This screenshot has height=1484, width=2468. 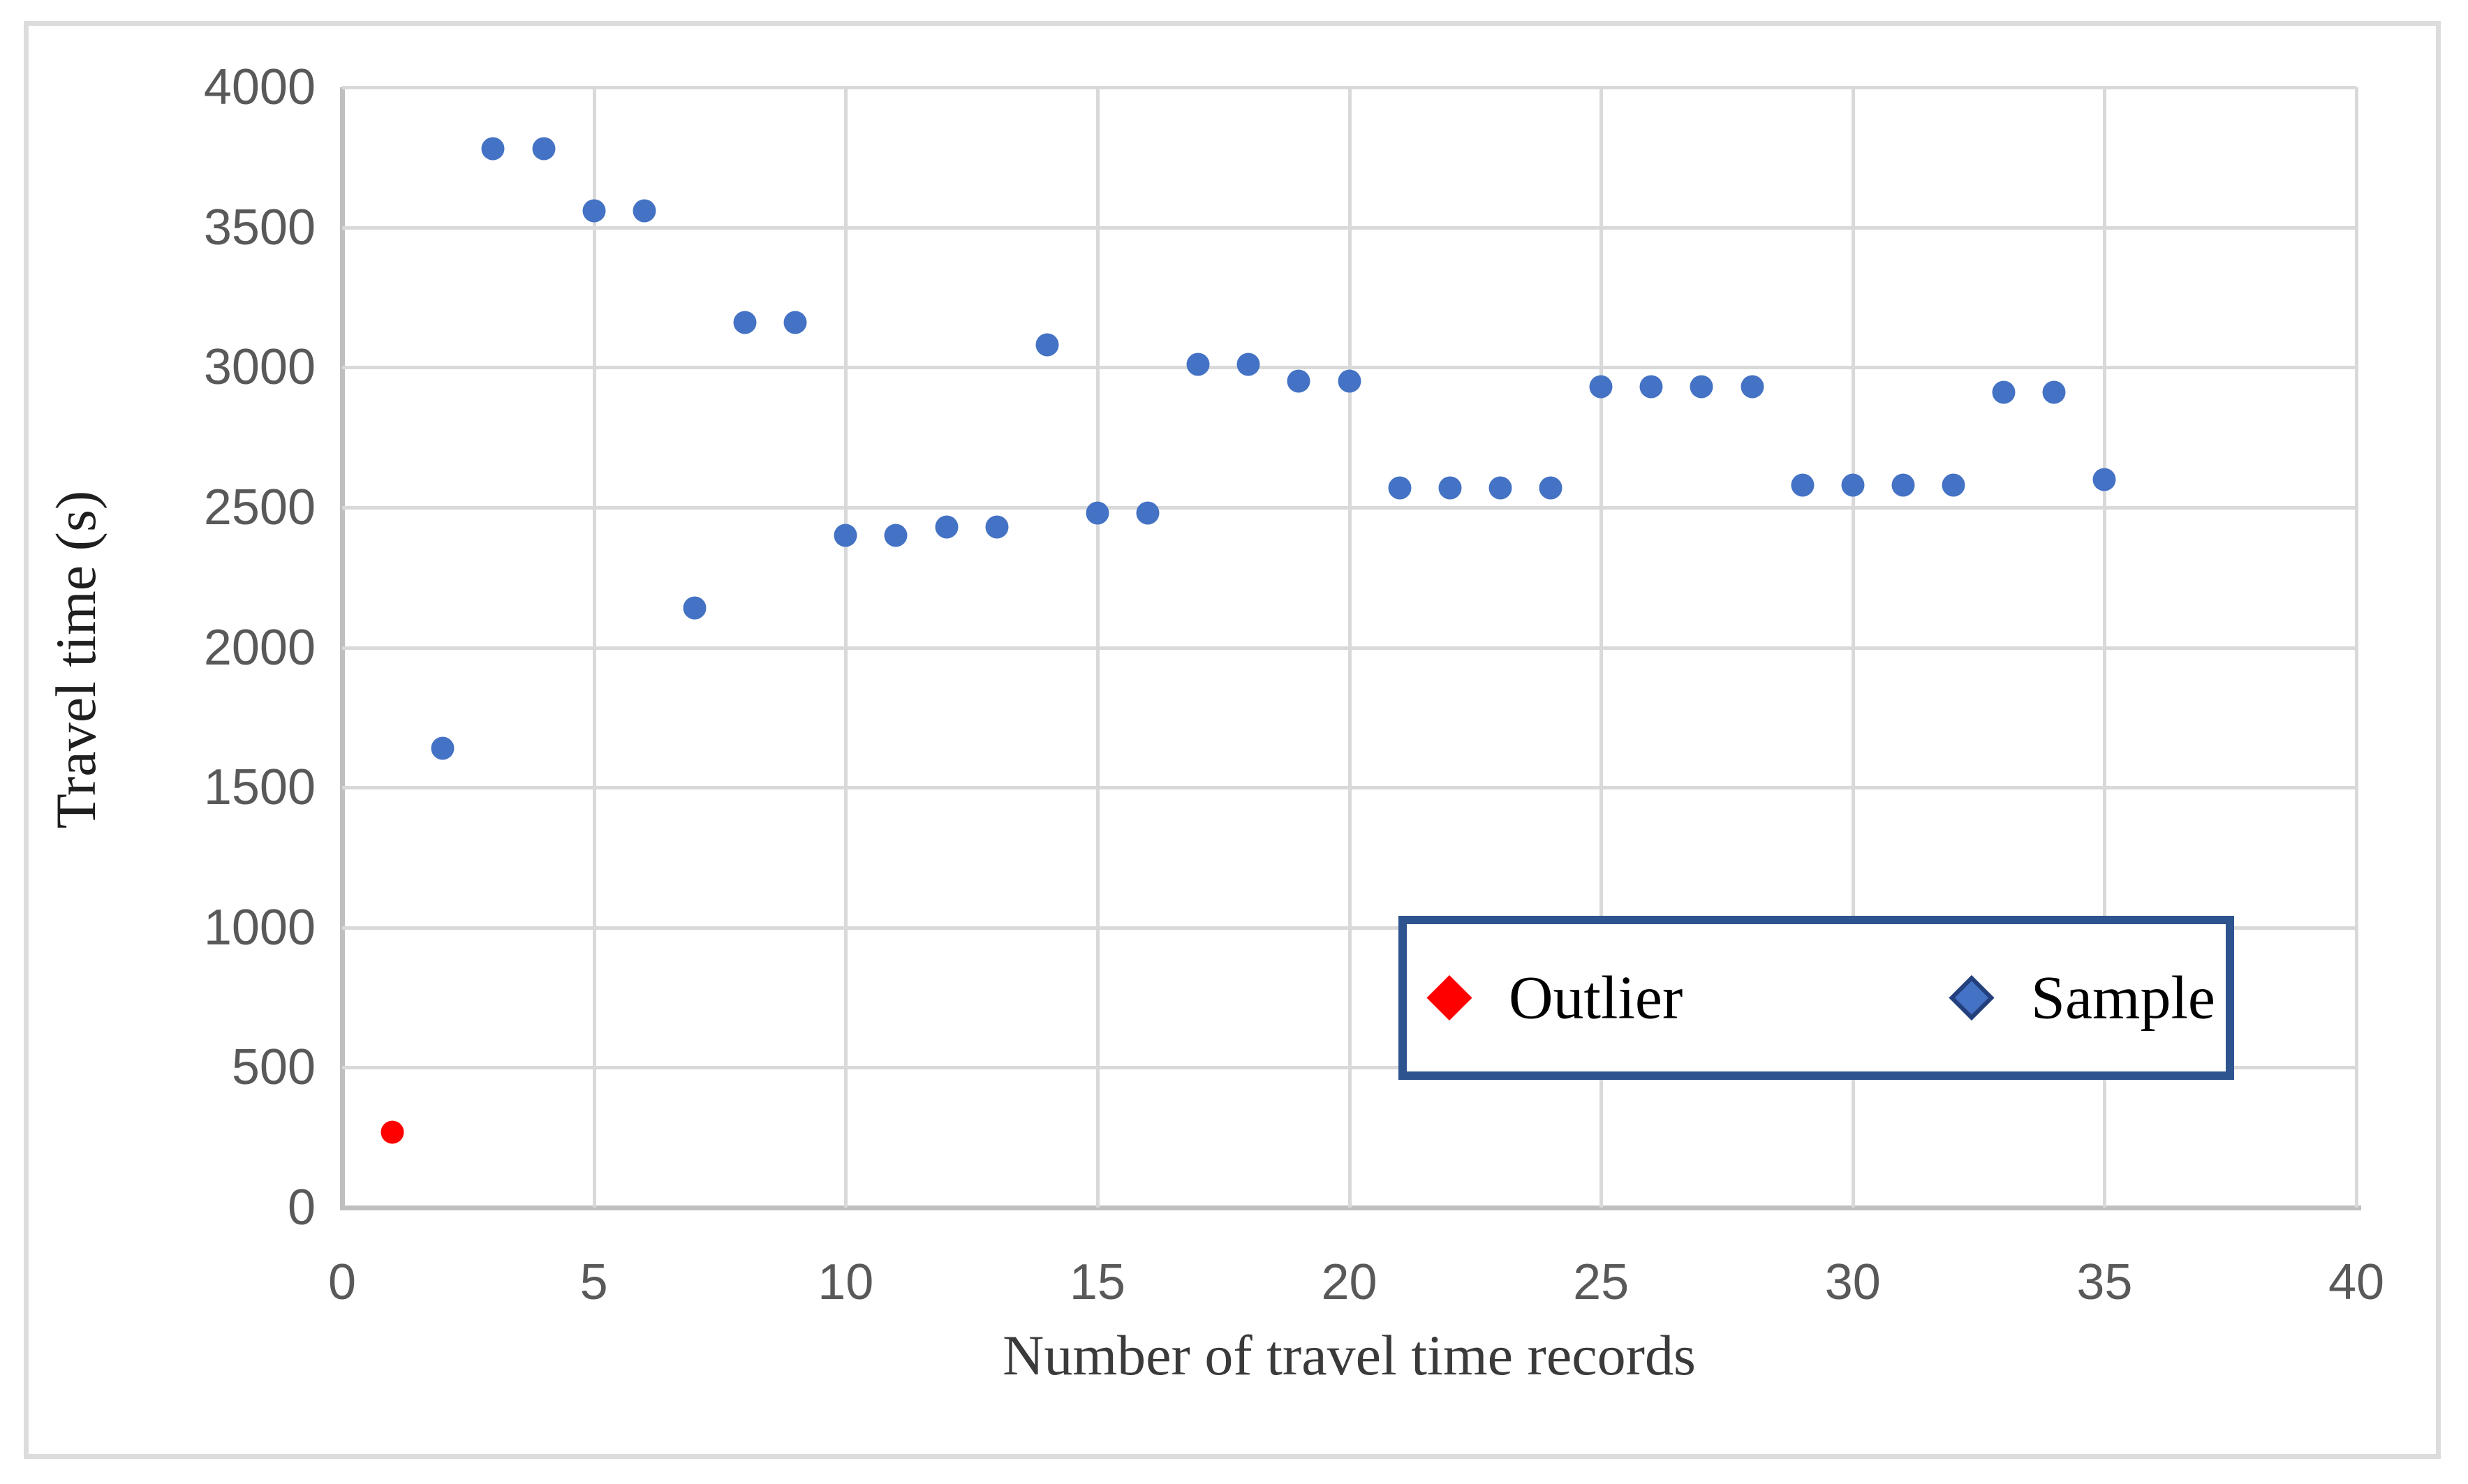 I want to click on legend-label-outlier: Outlier, so click(x=1596, y=998).